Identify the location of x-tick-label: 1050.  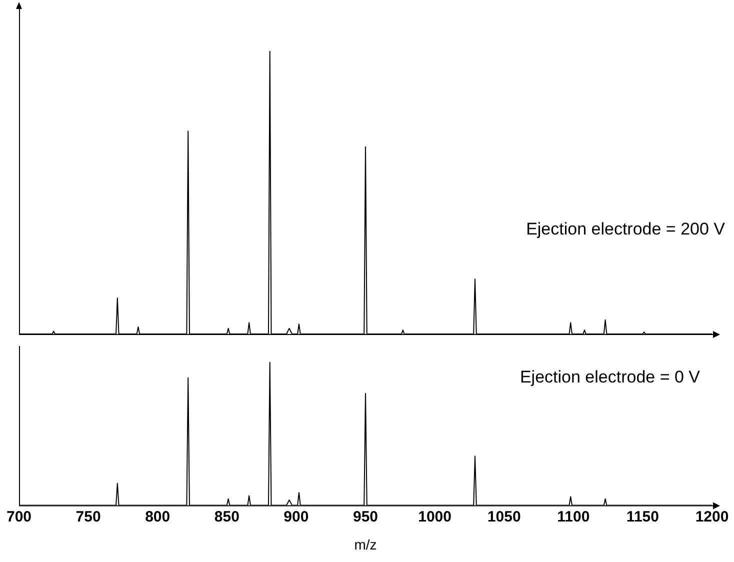
(504, 517).